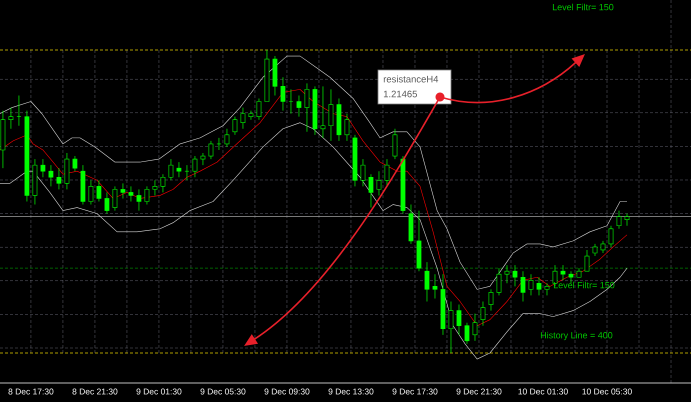 Image resolution: width=691 pixels, height=402 pixels. Describe the element at coordinates (543, 391) in the screenshot. I see `x-tick-label: 10 Dec 01:30` at that location.